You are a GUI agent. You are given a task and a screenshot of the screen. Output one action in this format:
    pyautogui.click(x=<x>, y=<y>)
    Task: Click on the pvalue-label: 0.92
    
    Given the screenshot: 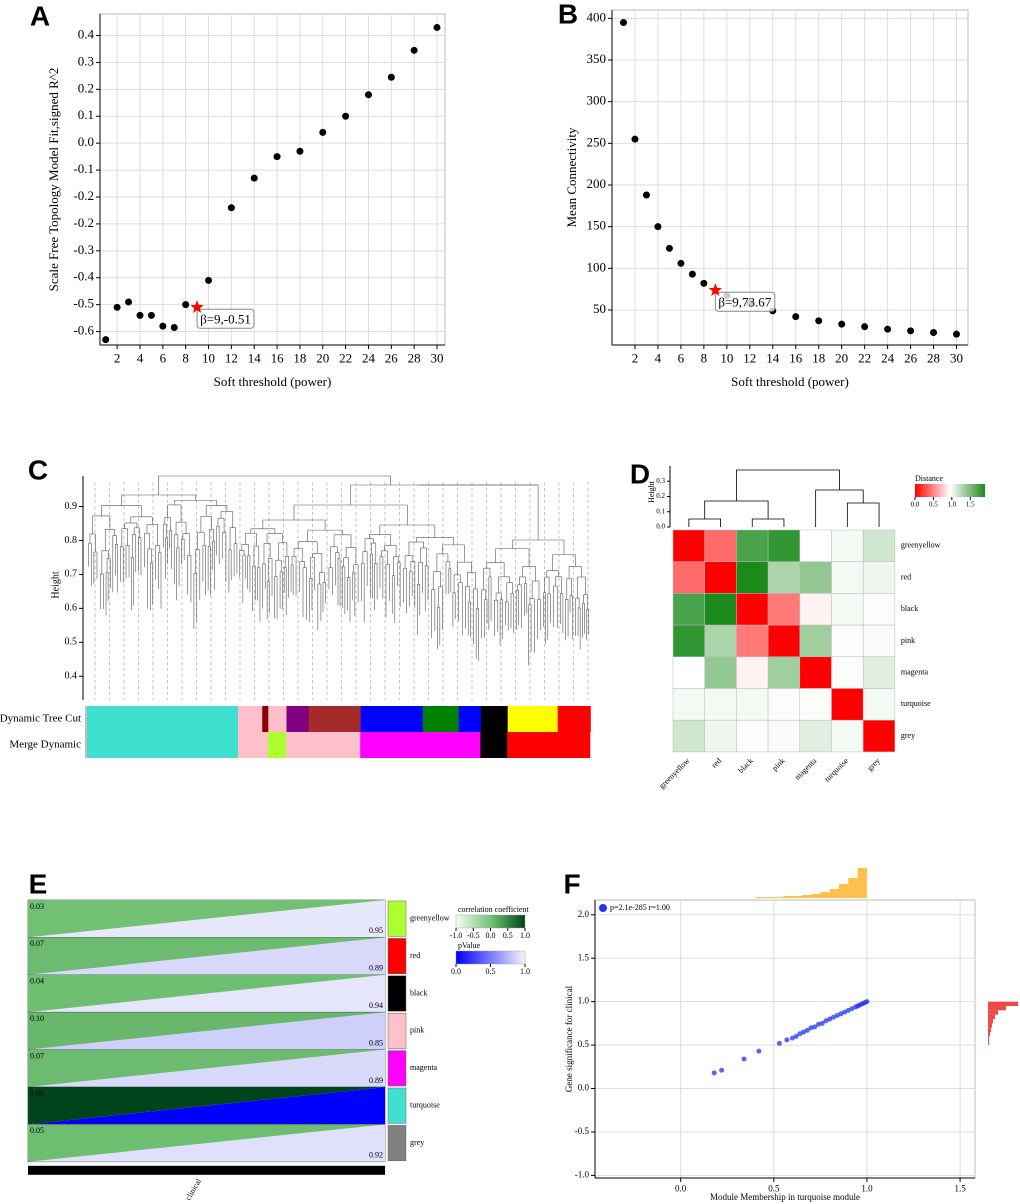 What is the action you would take?
    pyautogui.click(x=376, y=1155)
    